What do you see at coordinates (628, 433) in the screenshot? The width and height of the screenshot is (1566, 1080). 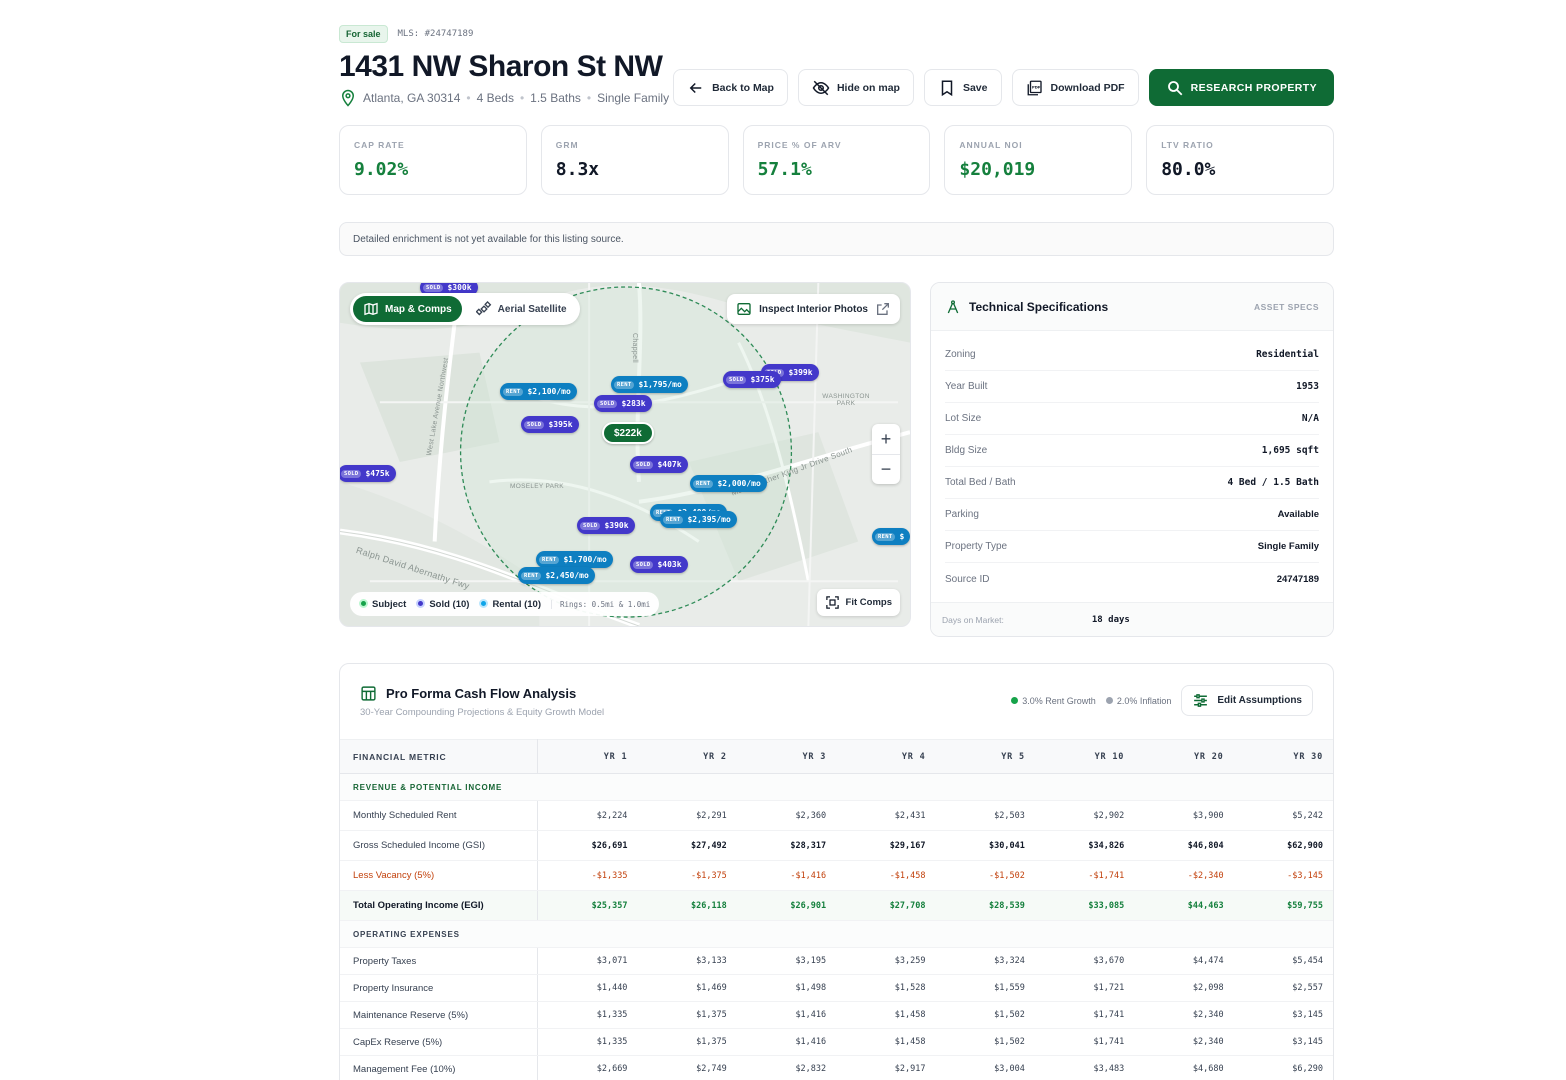 I see `subject-pin: $222k` at bounding box center [628, 433].